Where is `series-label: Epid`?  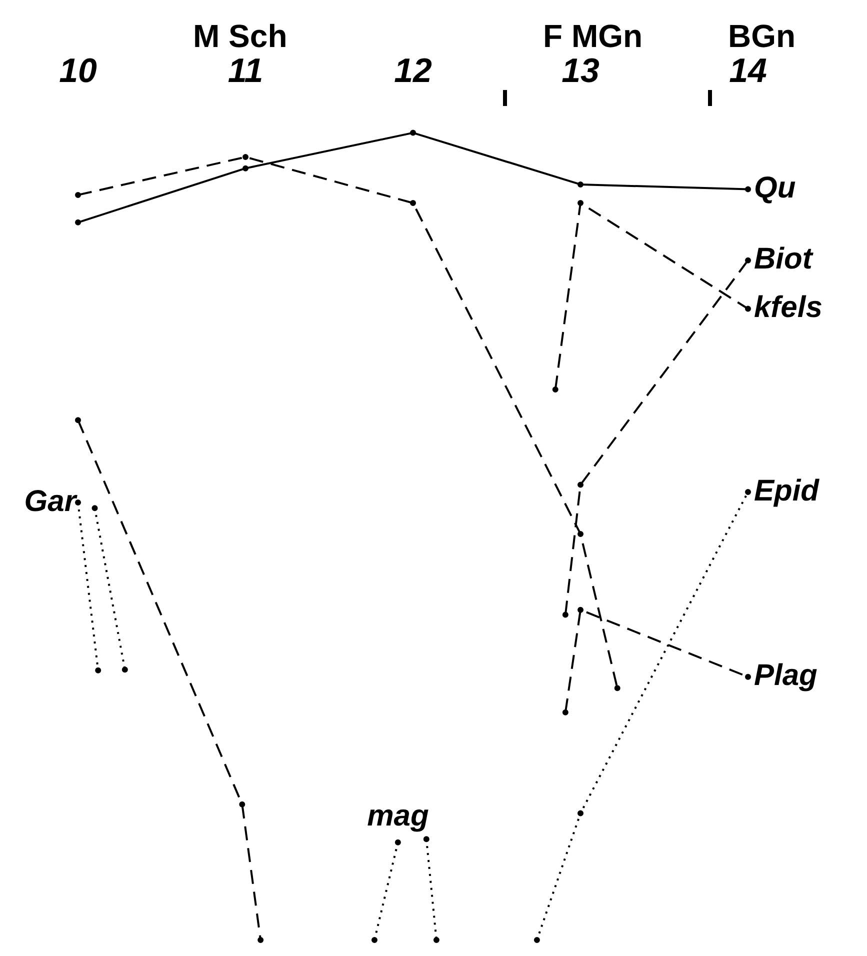 series-label: Epid is located at coordinates (787, 491).